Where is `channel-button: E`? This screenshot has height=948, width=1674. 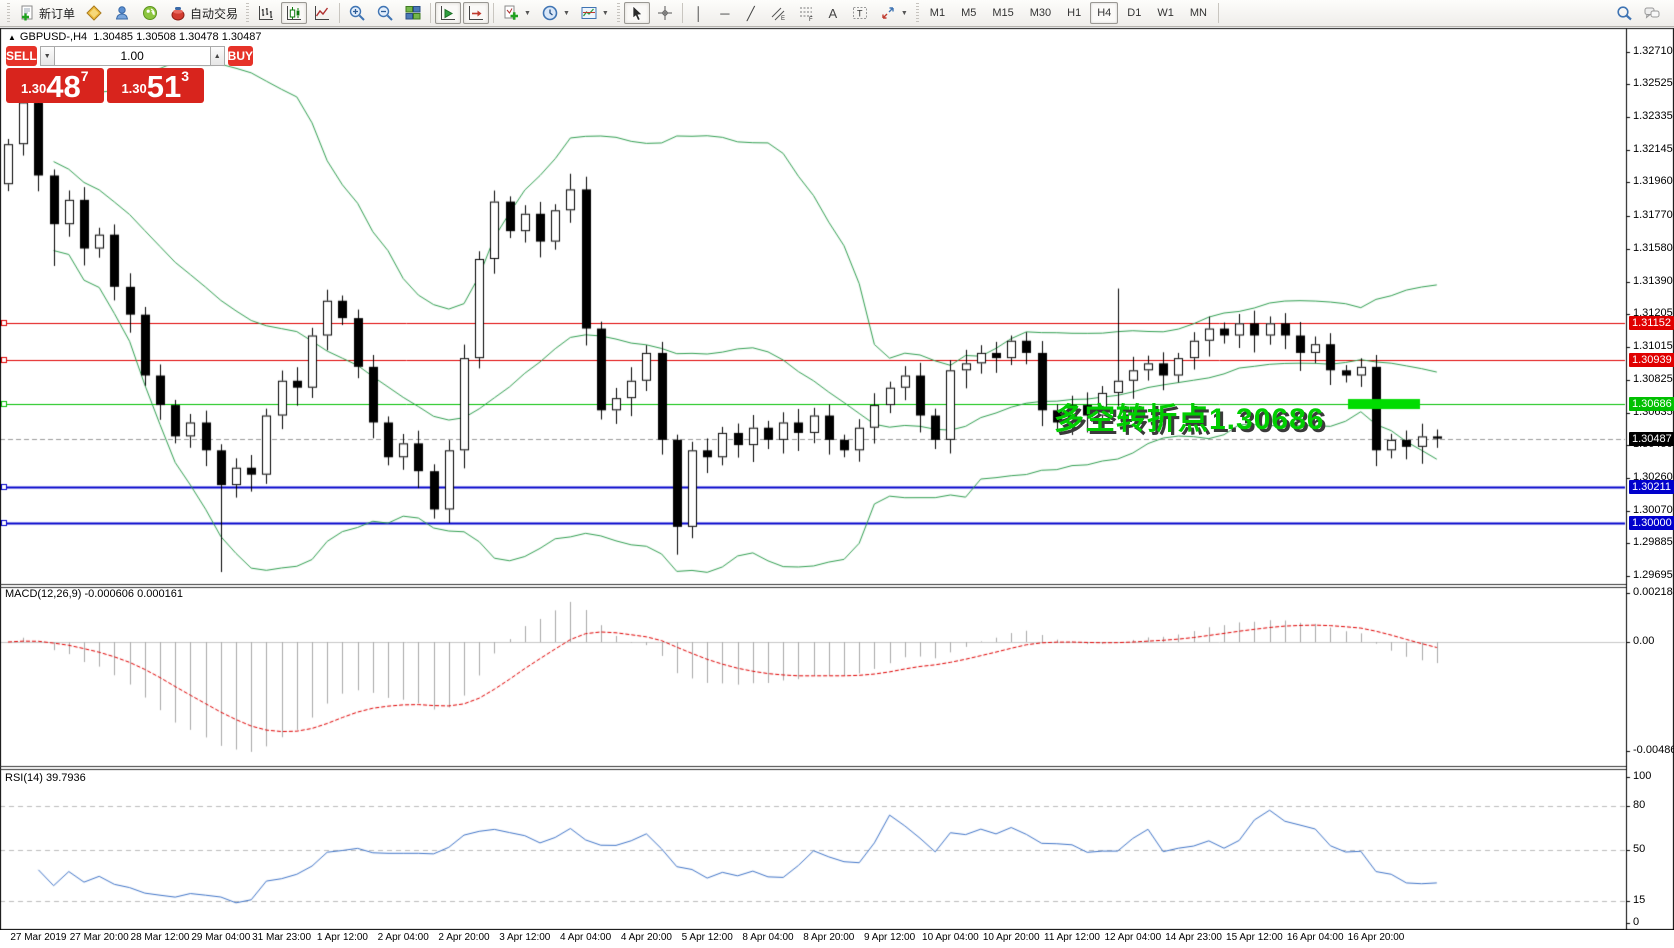 channel-button: E is located at coordinates (778, 13).